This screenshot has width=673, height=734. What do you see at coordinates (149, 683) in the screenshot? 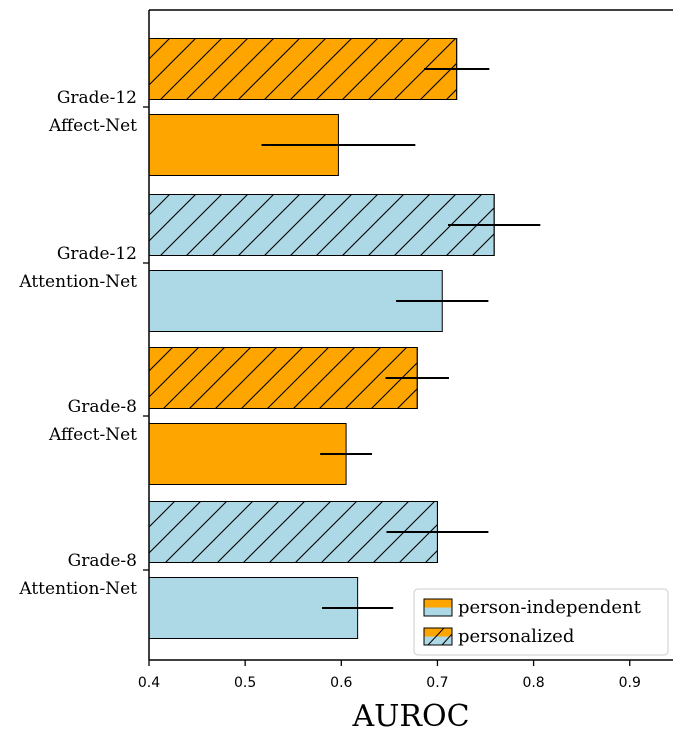
I see `x-tick-label: 0.4` at bounding box center [149, 683].